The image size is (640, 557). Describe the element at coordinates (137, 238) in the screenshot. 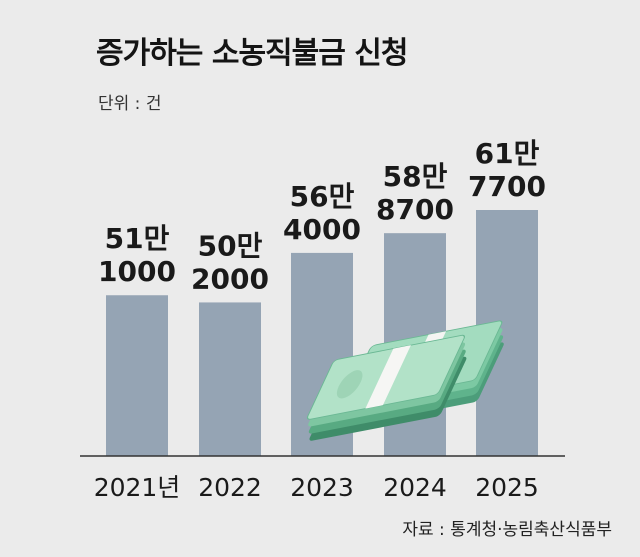

I see `data-label-0-0: 51만` at that location.